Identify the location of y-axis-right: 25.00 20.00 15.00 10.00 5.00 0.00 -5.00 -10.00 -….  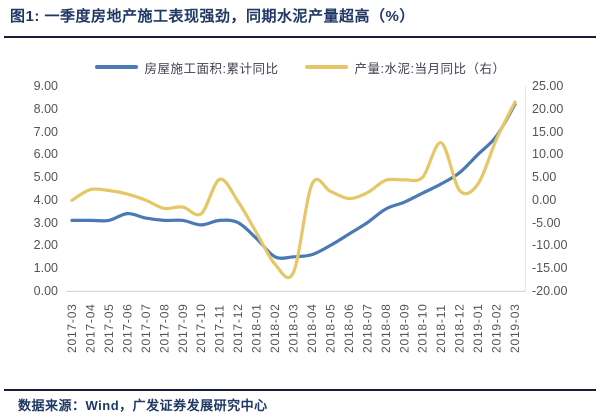
(562, 188).